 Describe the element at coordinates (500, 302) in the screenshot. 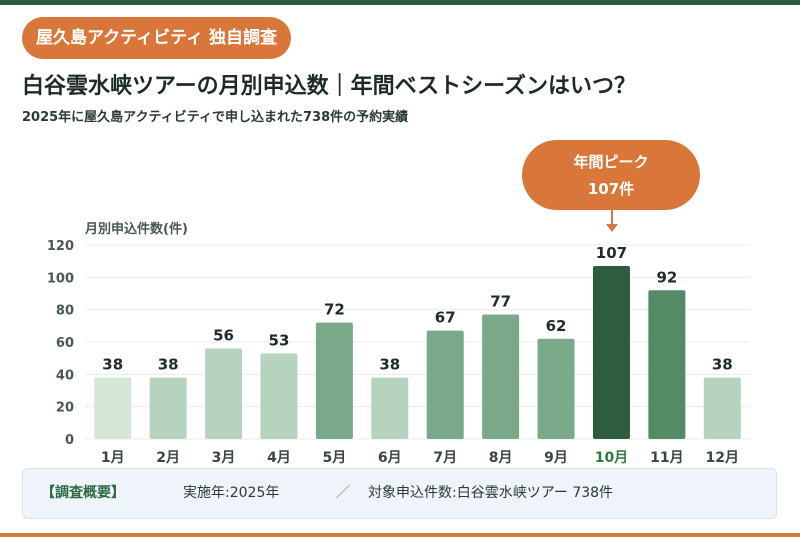

I see `data-label: 77` at that location.